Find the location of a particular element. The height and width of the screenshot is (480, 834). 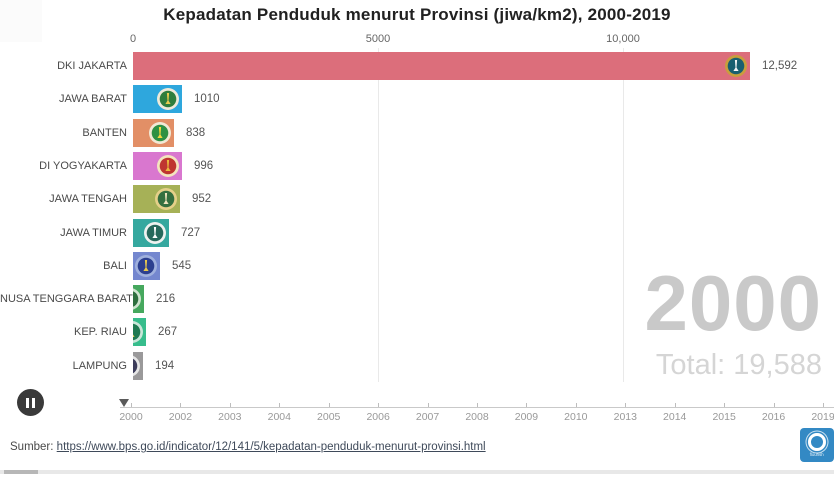

bar-row: LAMPUNG 194 is located at coordinates (417, 365).